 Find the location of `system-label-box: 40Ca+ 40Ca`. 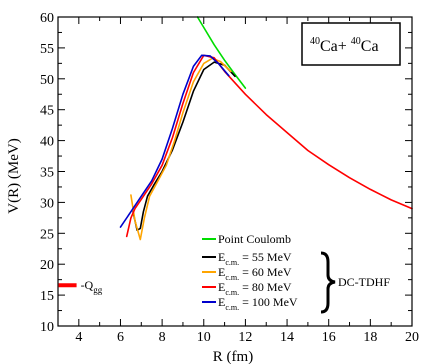

system-label-box: 40Ca+ 40Ca is located at coordinates (351, 44).